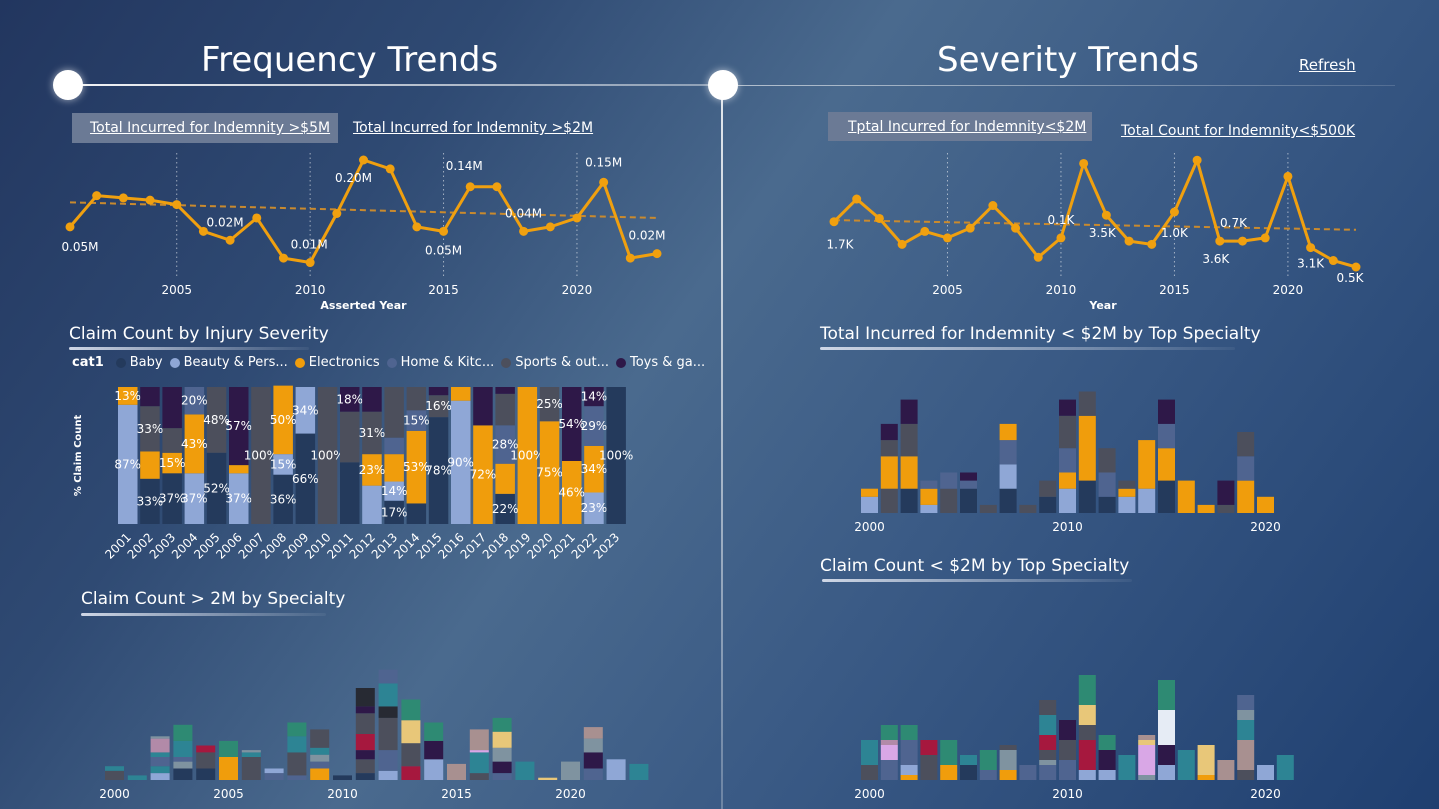 This screenshot has width=1439, height=809. What do you see at coordinates (616, 456) in the screenshot?
I see `bar-label-2023-0: 100%` at bounding box center [616, 456].